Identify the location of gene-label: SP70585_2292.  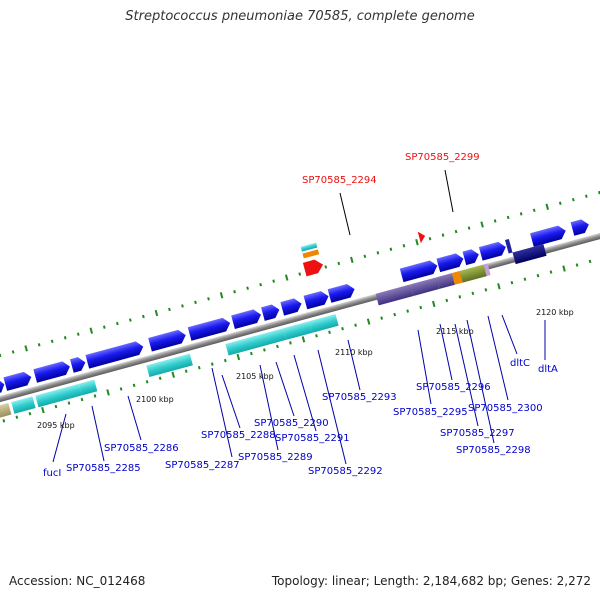
(345, 471).